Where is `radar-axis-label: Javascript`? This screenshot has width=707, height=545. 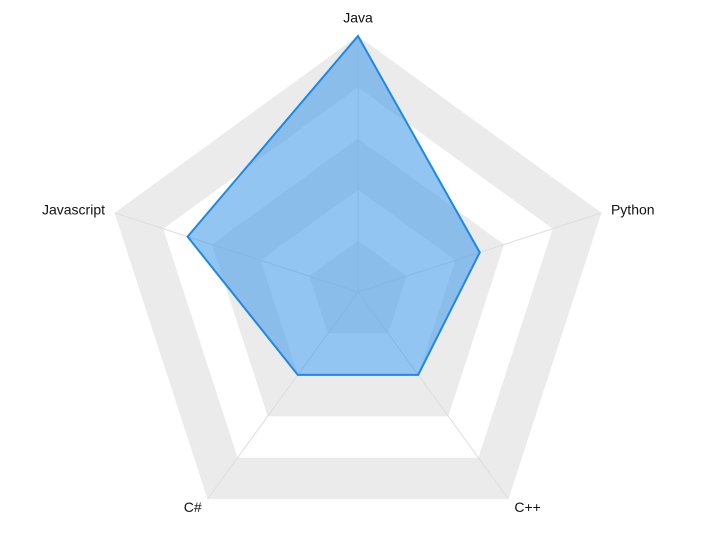
radar-axis-label: Javascript is located at coordinates (73, 210).